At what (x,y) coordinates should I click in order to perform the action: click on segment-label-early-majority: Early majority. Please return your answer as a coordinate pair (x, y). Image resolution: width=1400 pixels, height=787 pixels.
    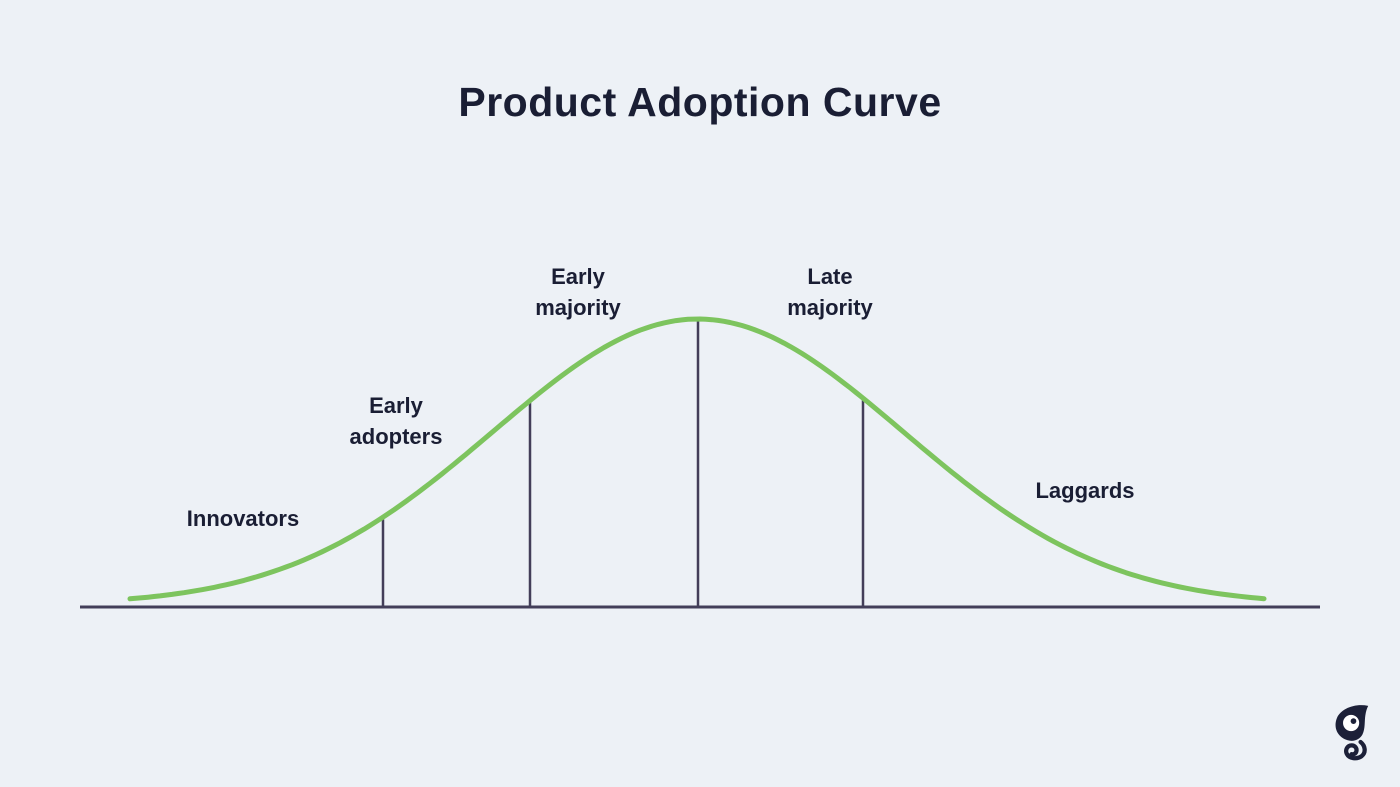
    Looking at the image, I should click on (578, 292).